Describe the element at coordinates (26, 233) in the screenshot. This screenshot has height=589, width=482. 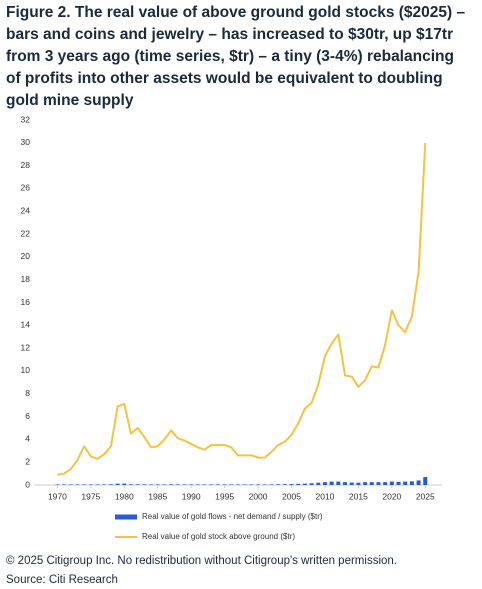
I see `y-tick-label: 22` at that location.